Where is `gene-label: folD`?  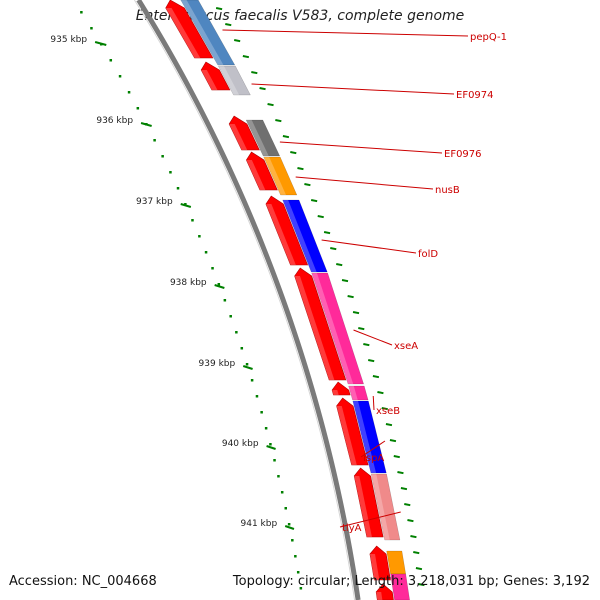
gene-label: folD is located at coordinates (428, 254).